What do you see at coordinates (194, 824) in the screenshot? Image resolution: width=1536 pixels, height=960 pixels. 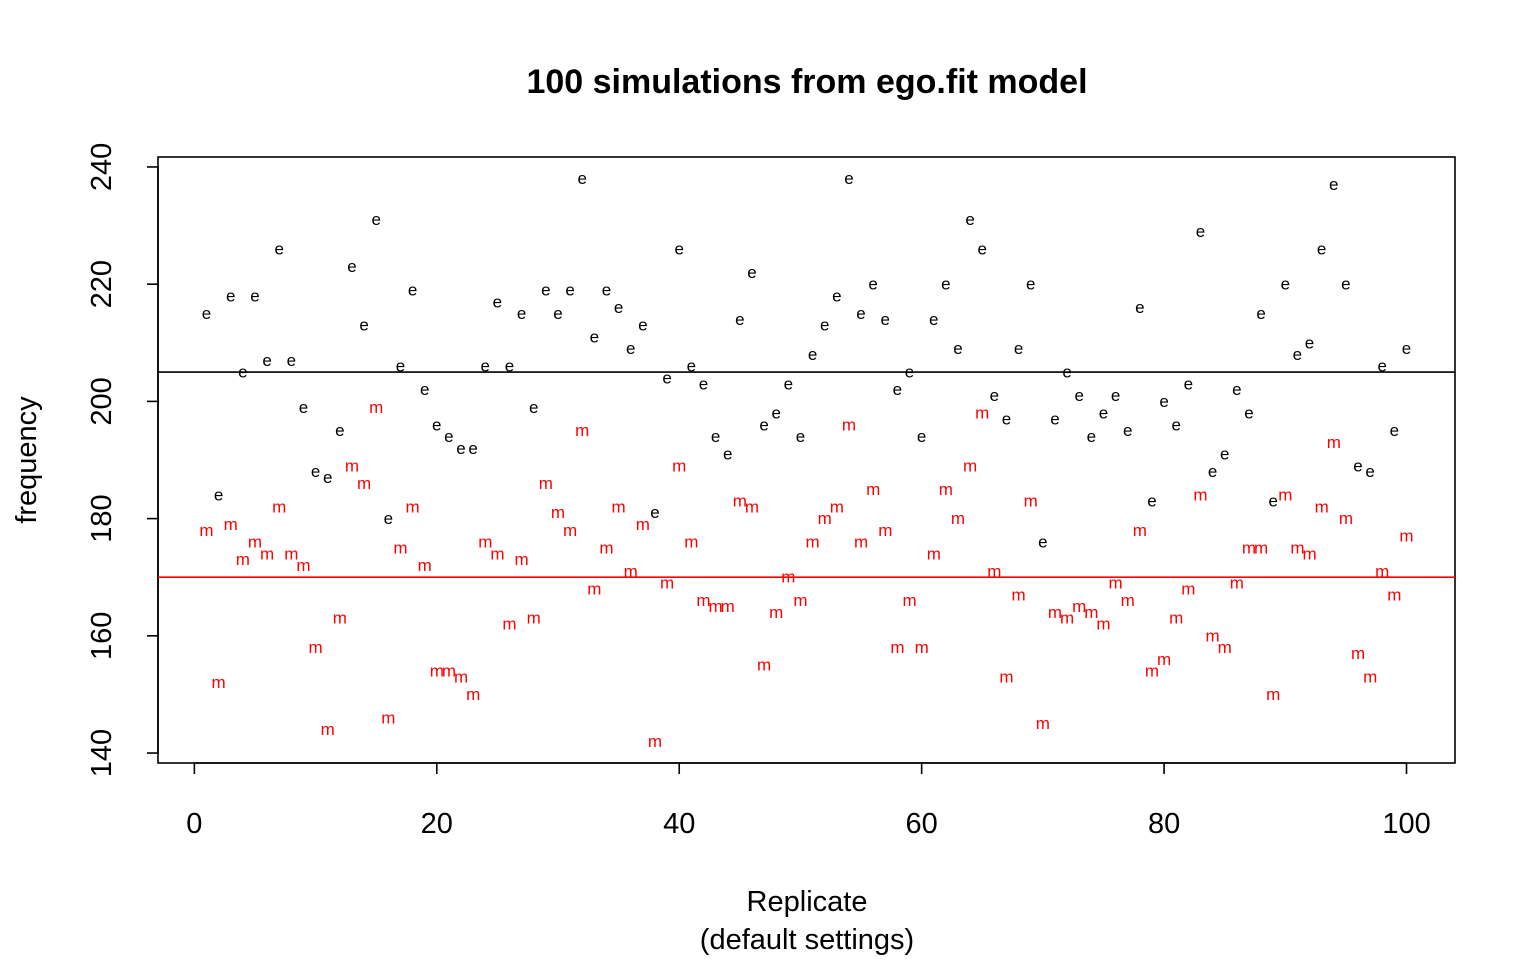 I see `x-tick-label: 0` at bounding box center [194, 824].